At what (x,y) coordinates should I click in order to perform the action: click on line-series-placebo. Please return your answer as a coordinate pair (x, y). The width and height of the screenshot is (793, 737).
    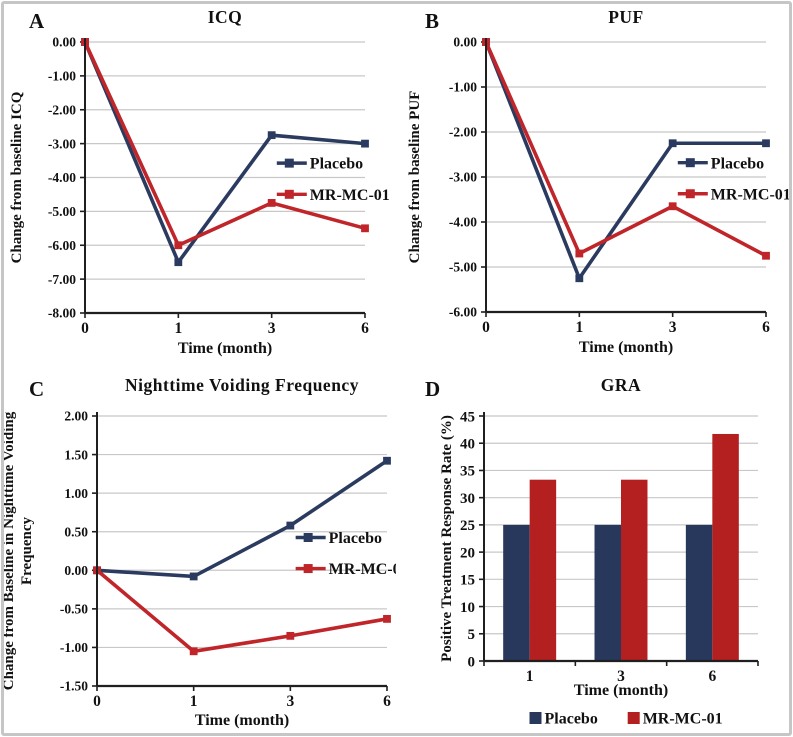
    Looking at the image, I should click on (225, 152).